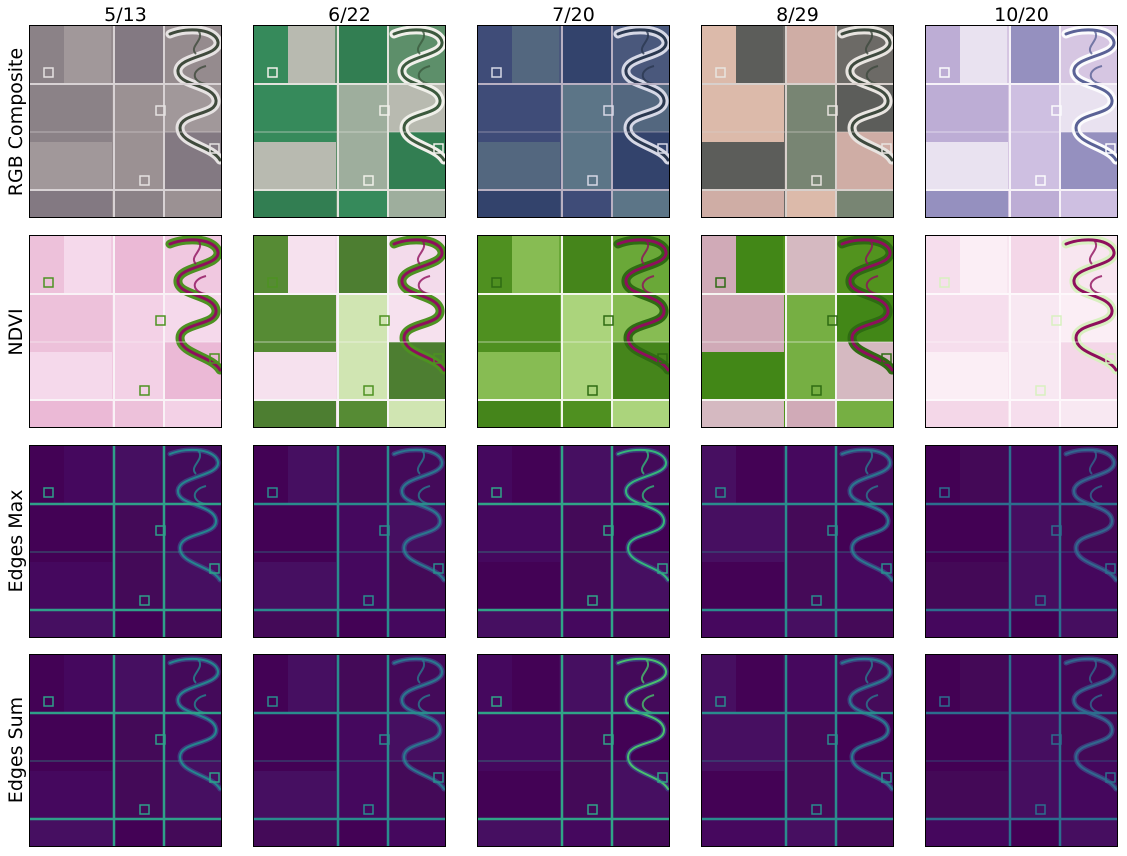  I want to click on tile-r1-c3, so click(573, 121).